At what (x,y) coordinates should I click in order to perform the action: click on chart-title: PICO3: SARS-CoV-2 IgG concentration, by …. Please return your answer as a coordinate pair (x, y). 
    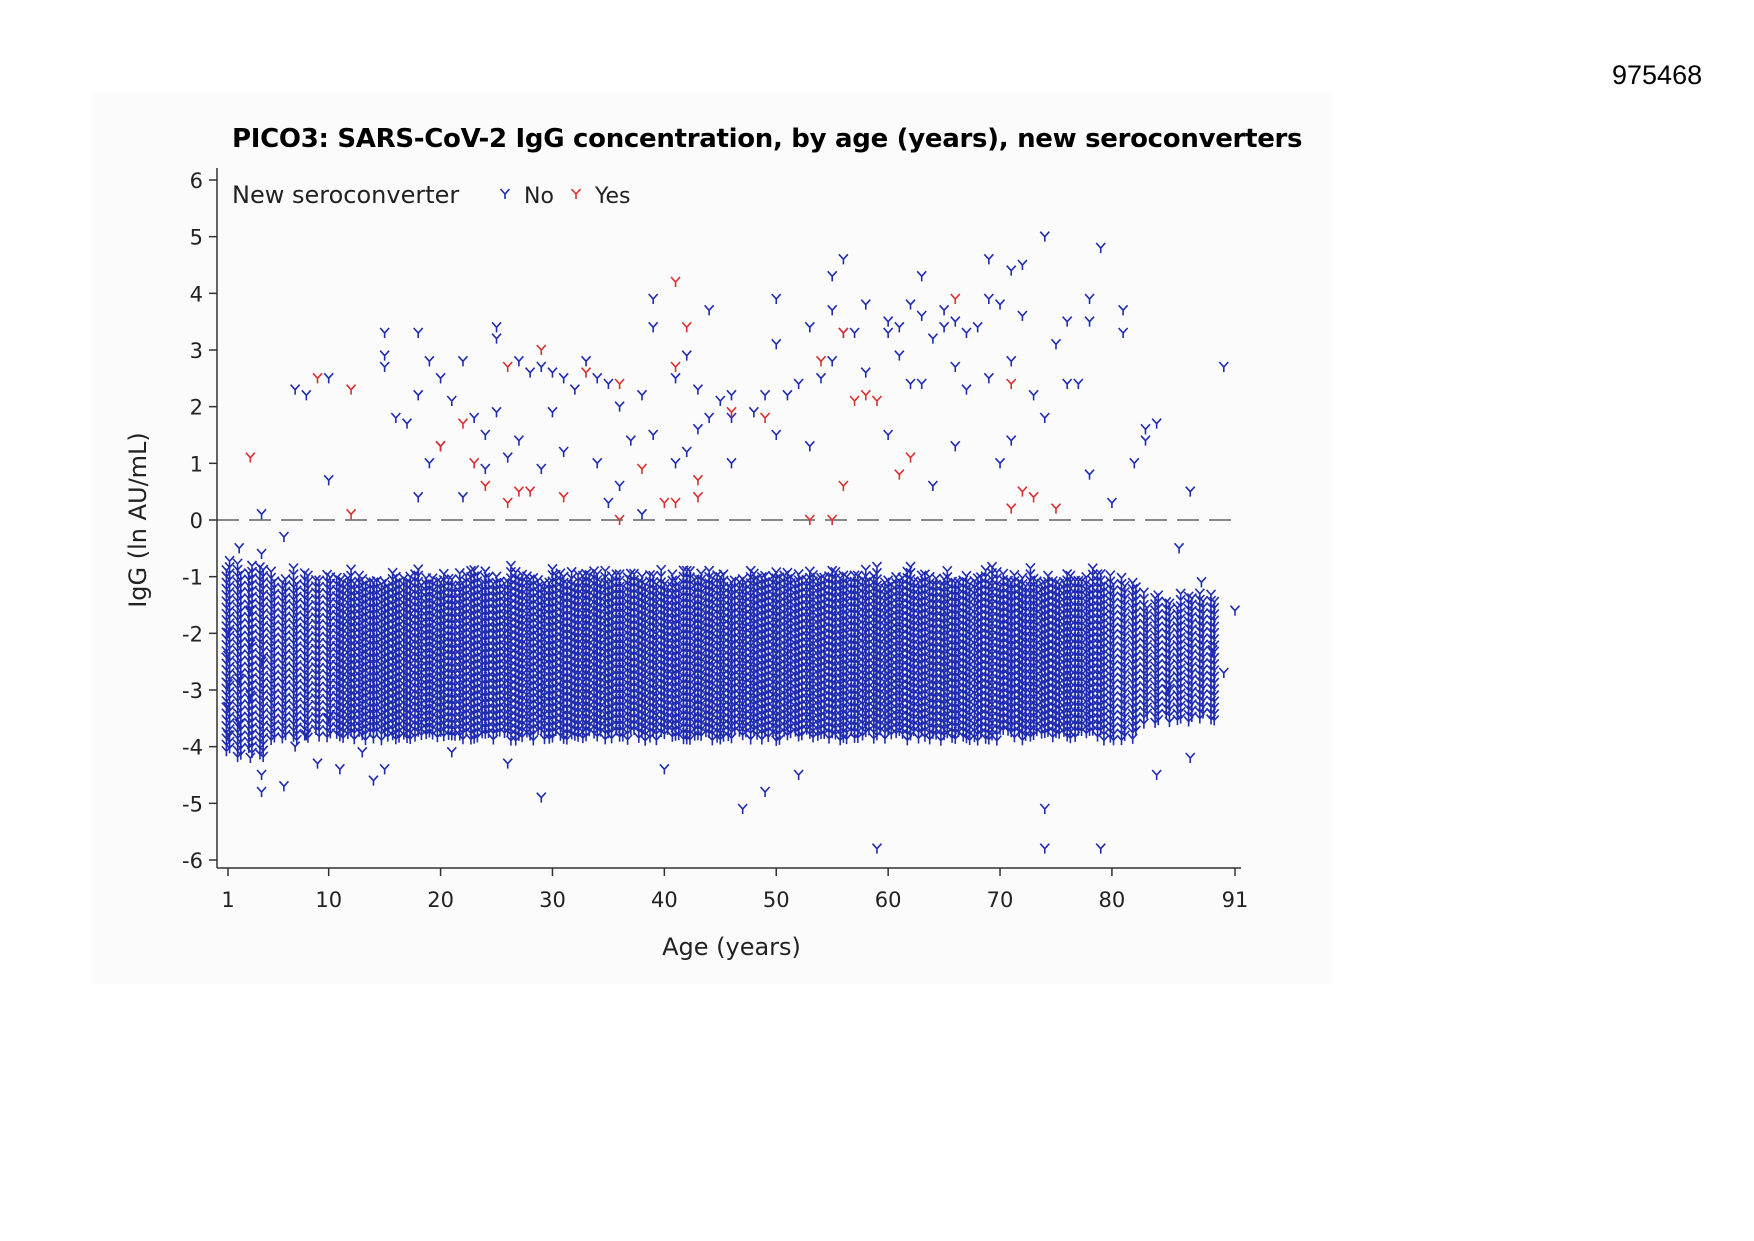
    Looking at the image, I should click on (767, 139).